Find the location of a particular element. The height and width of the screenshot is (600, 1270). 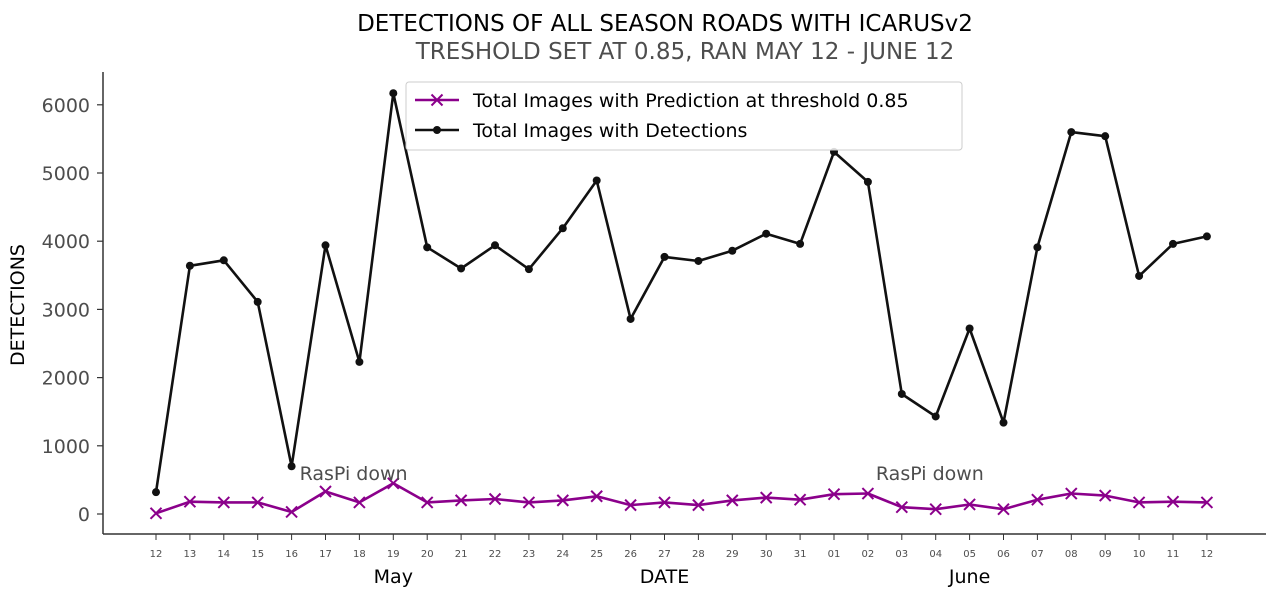

y-tick-label: 0 is located at coordinates (84, 515).